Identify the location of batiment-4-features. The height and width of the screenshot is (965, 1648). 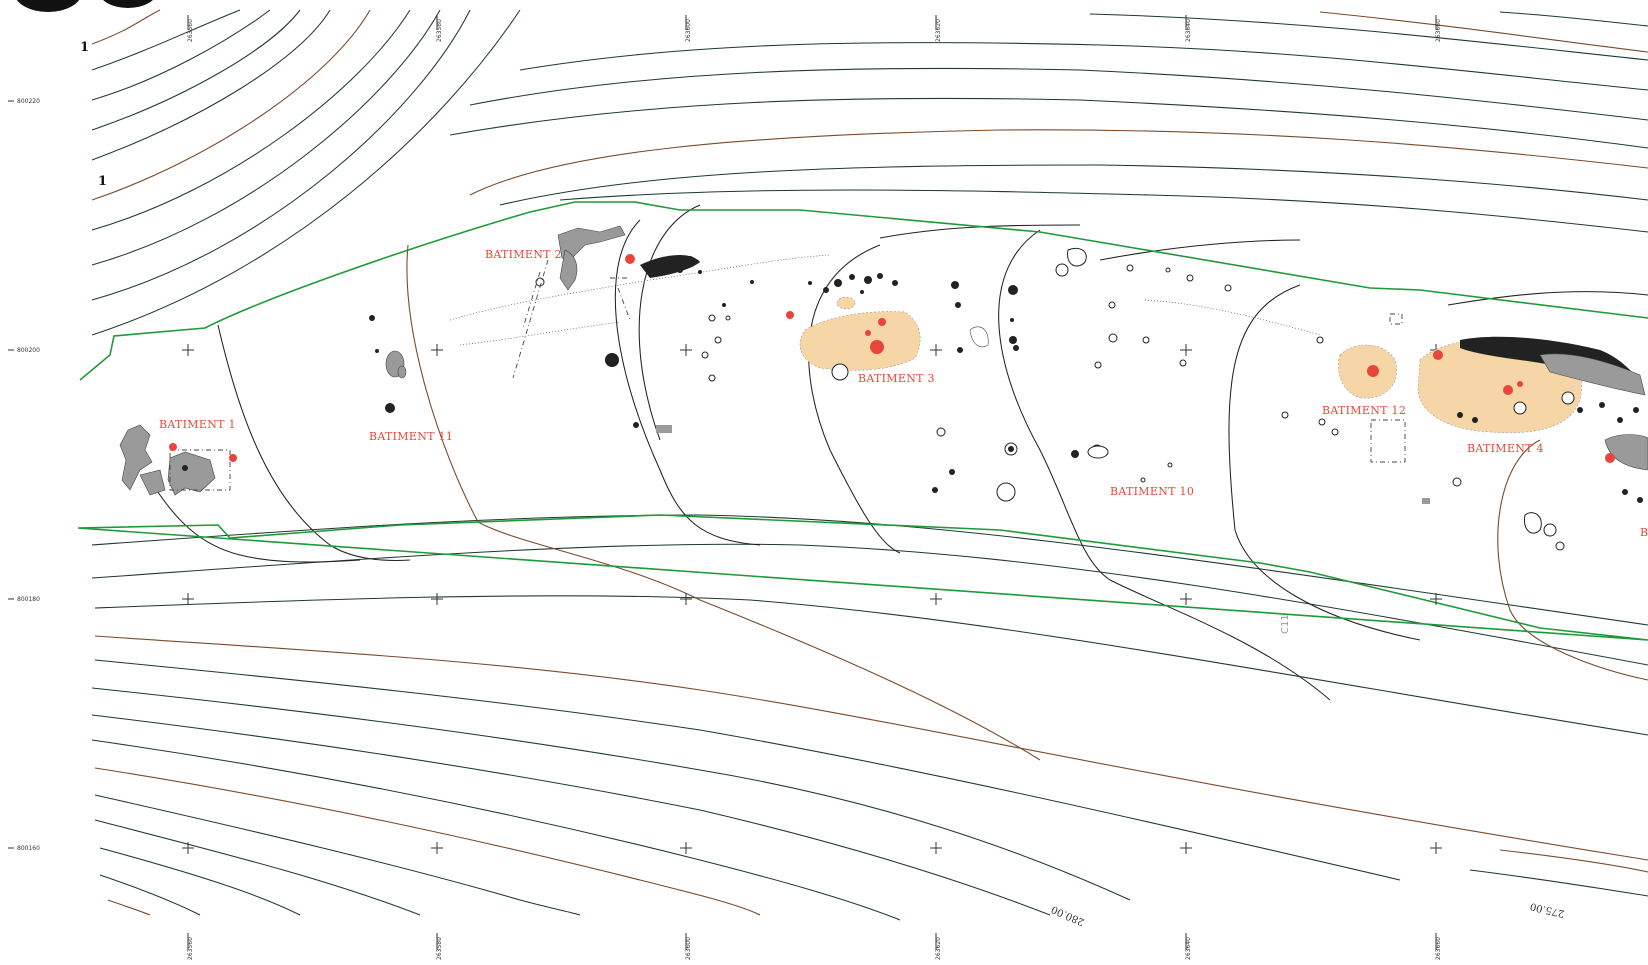
(1532, 443).